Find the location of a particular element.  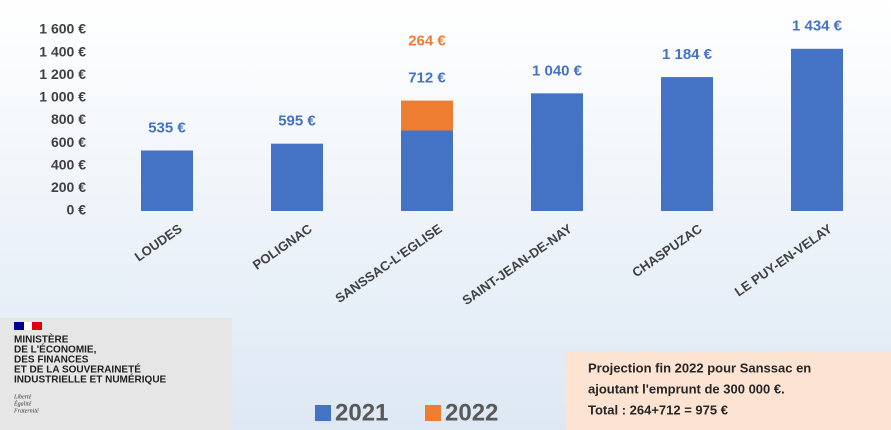

y-tick-label: 200 € is located at coordinates (68, 187).